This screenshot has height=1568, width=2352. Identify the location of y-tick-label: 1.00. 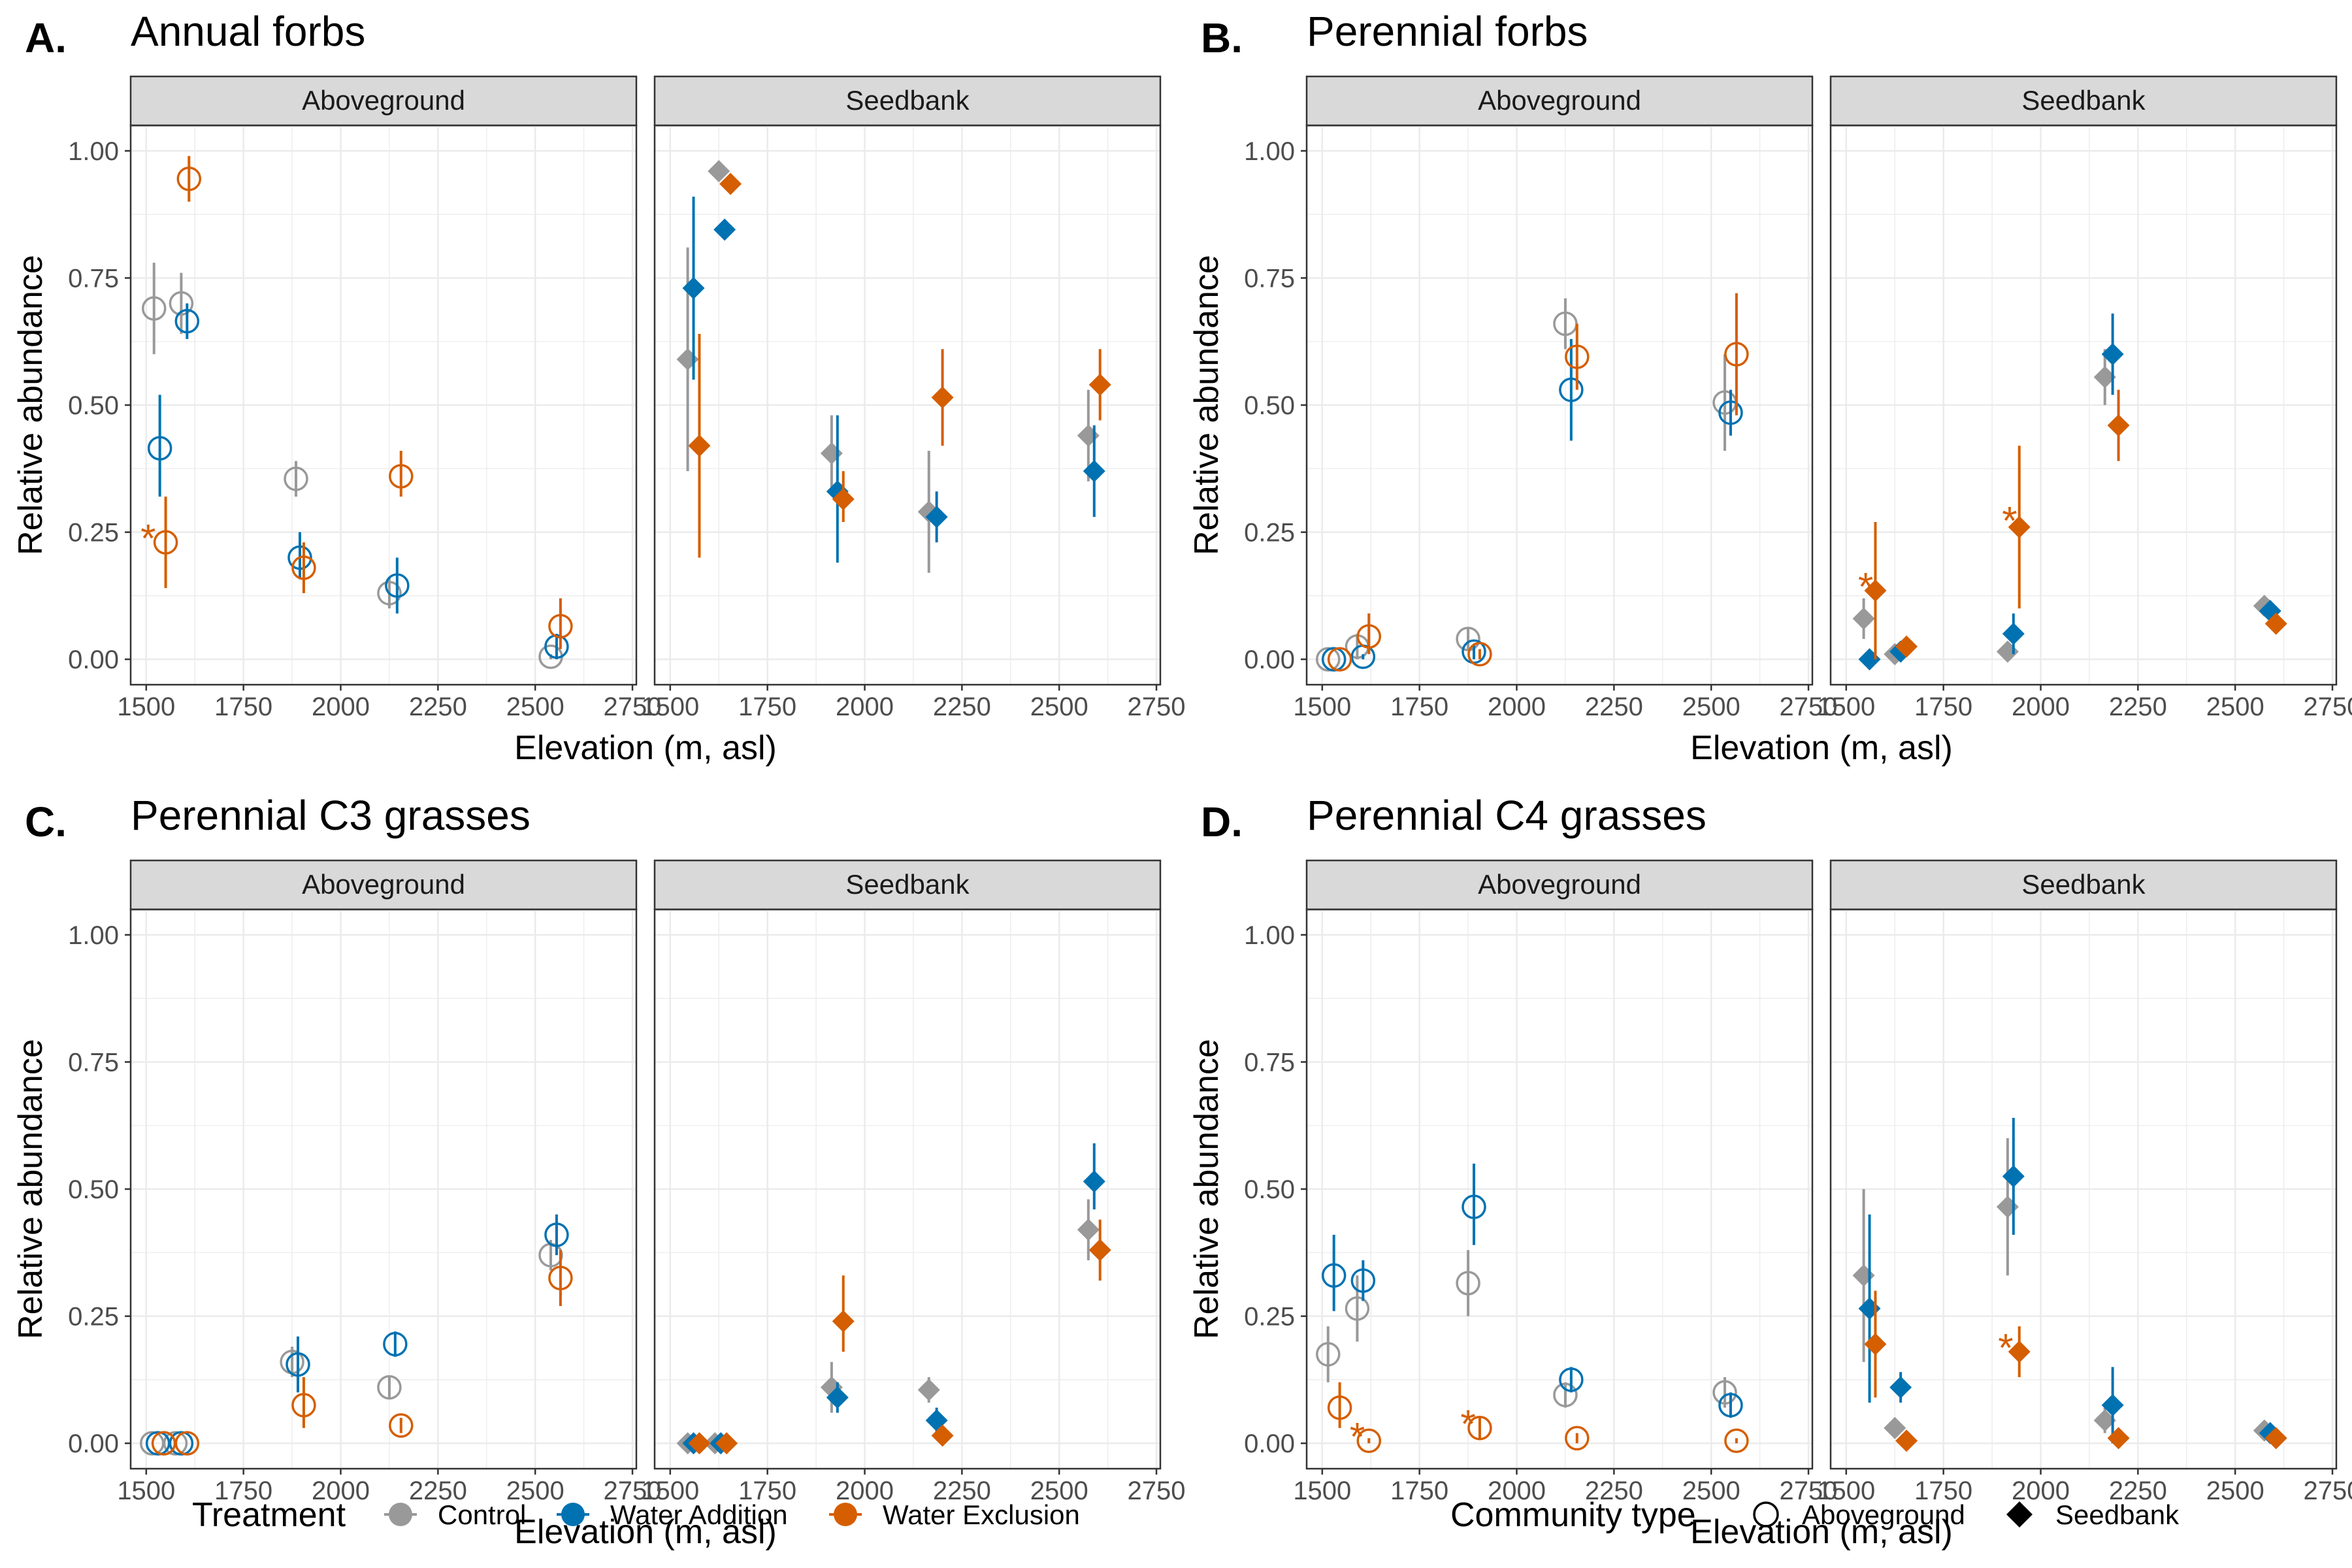
(1269, 151).